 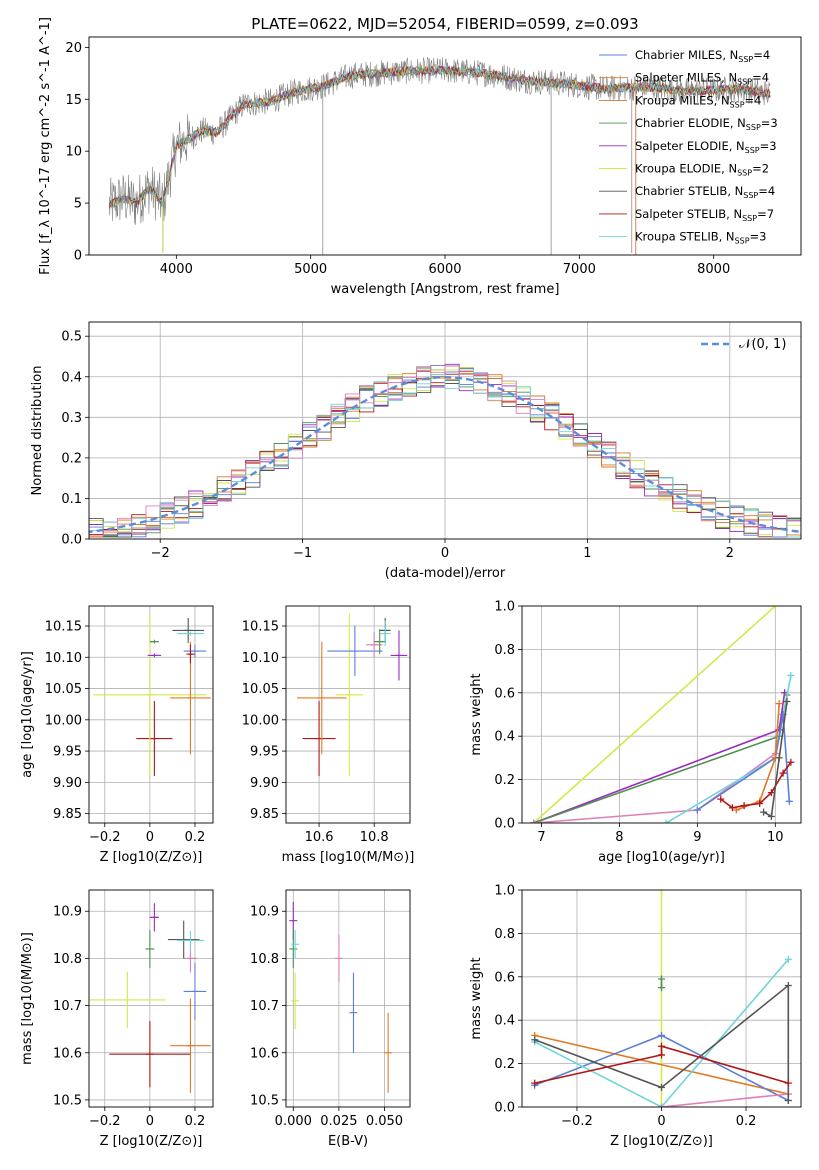 I want to click on legend-label: Kroupa ELODIE, NSSP=2, so click(x=702, y=170).